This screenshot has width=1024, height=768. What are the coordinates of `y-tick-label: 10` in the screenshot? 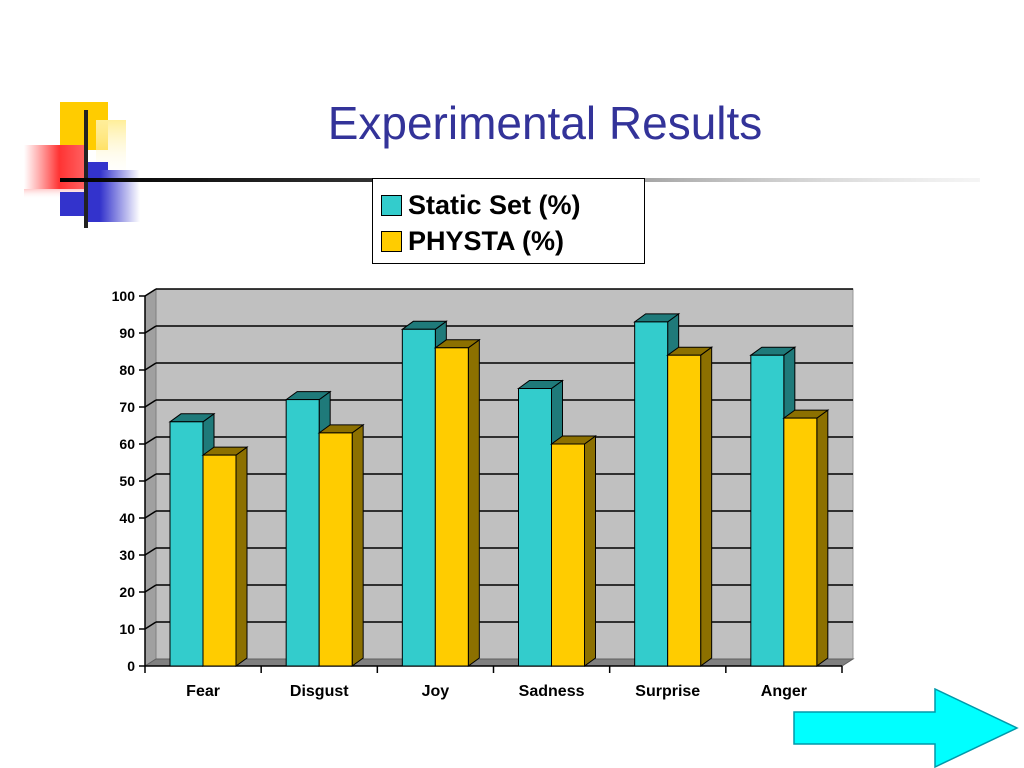 It's located at (127, 629).